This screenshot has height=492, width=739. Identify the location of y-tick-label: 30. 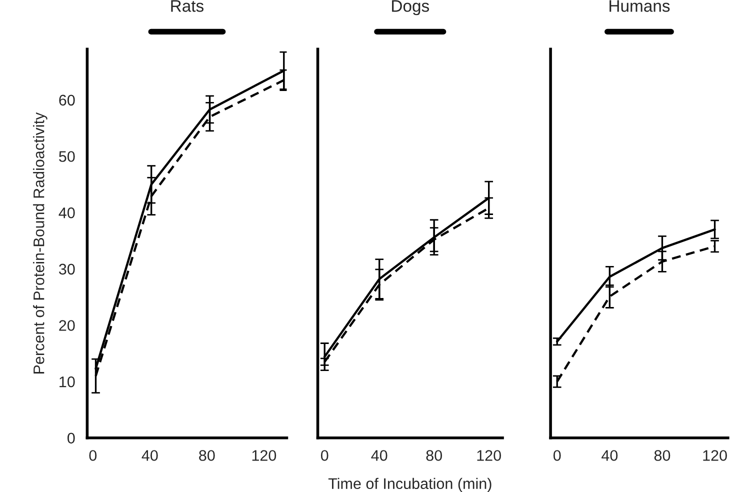
(66, 269).